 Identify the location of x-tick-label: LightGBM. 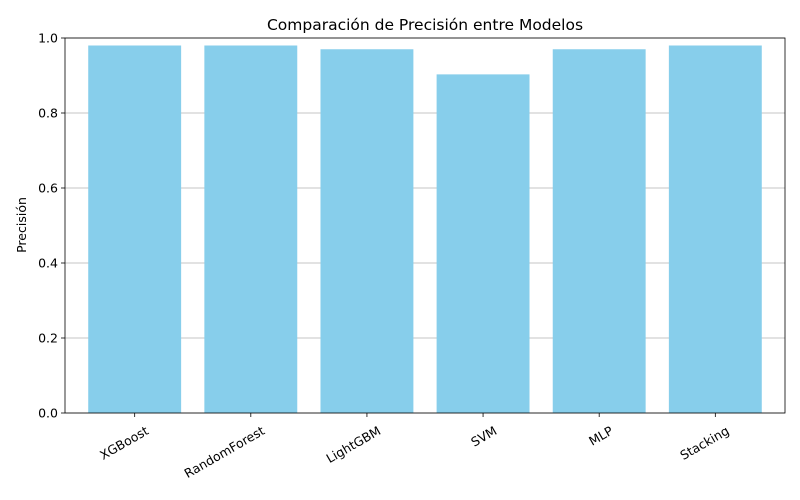
(354, 444).